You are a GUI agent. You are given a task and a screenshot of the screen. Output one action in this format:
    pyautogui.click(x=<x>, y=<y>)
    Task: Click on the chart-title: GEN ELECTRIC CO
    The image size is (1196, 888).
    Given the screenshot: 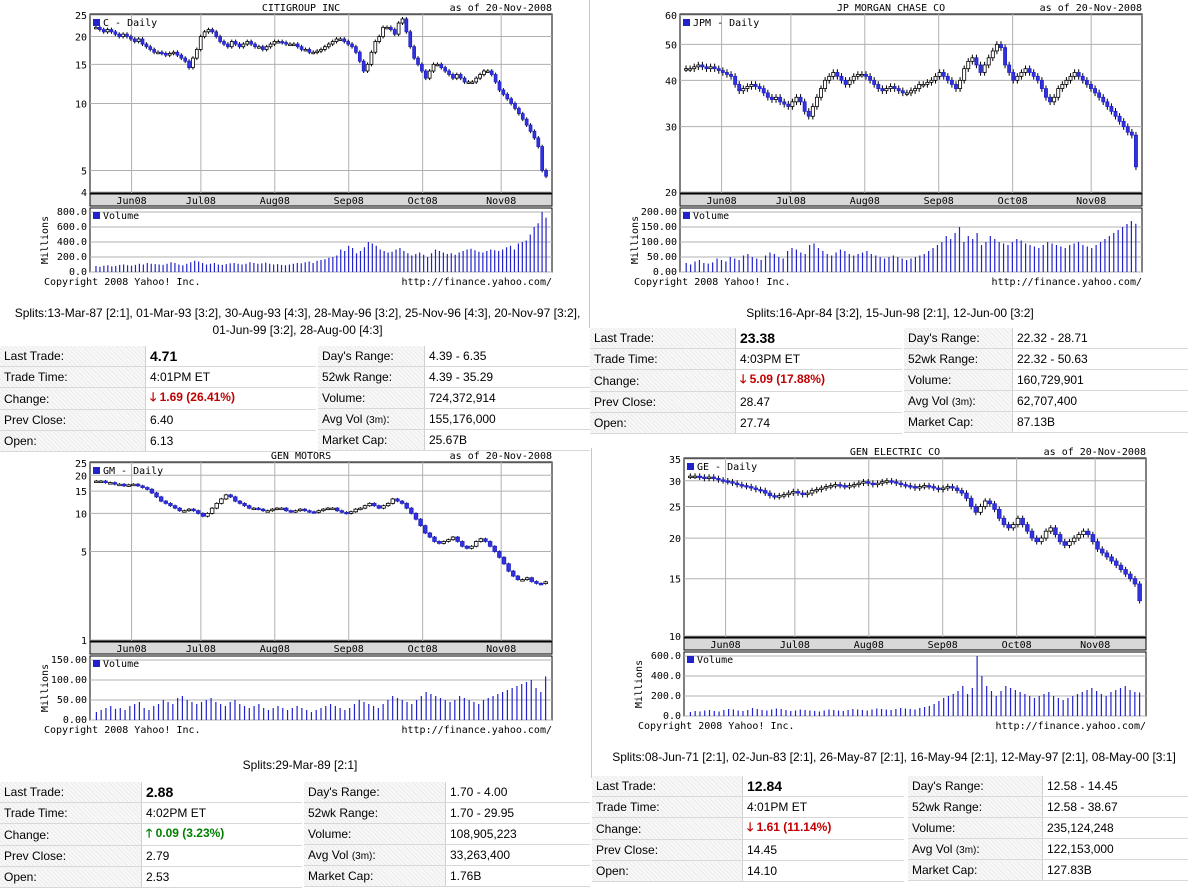 What is the action you would take?
    pyautogui.click(x=895, y=452)
    